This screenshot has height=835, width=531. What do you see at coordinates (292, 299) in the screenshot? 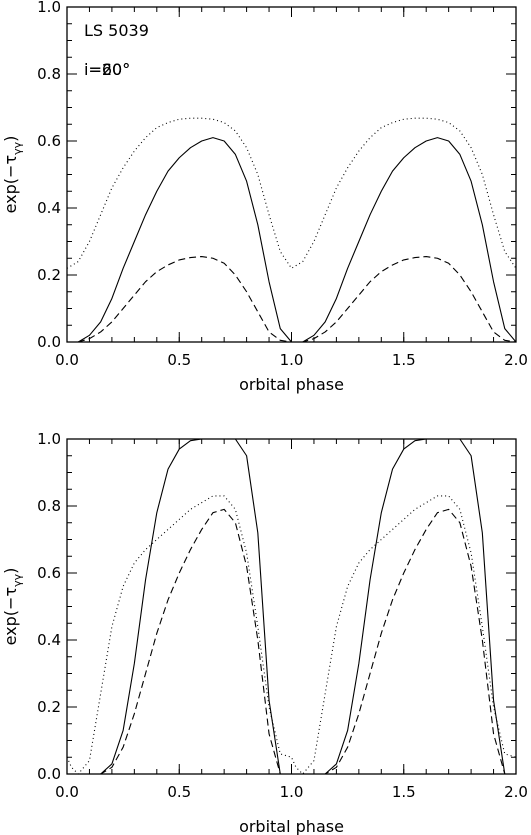
I see `series-line-dashed` at bounding box center [292, 299].